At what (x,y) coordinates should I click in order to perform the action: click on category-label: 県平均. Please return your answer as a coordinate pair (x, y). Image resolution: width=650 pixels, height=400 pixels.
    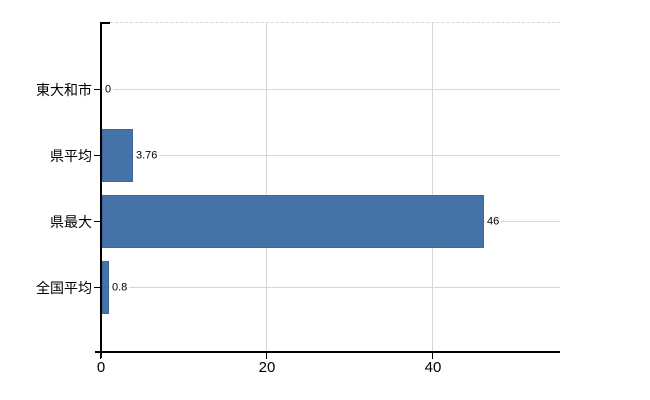
    Looking at the image, I should click on (71, 156).